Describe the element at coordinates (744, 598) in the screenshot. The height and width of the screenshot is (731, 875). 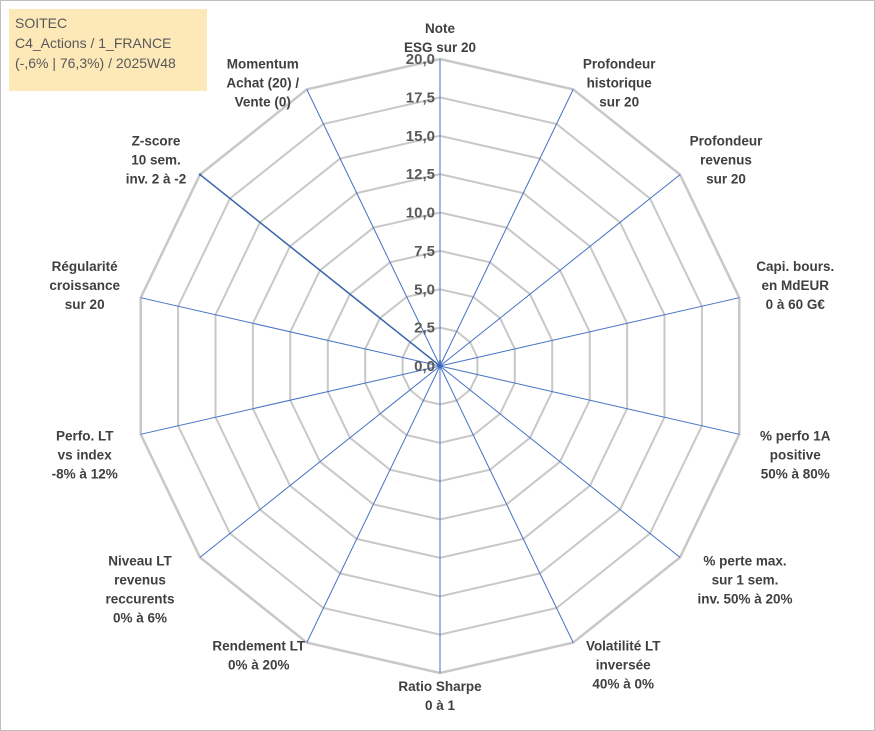
I see `axis-label-5-line-2: inv. 50% à 20%` at that location.